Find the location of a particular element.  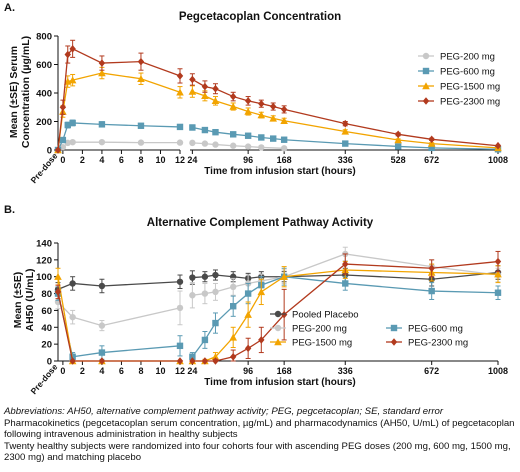

y-tick-label: 120 is located at coordinates (44, 260).